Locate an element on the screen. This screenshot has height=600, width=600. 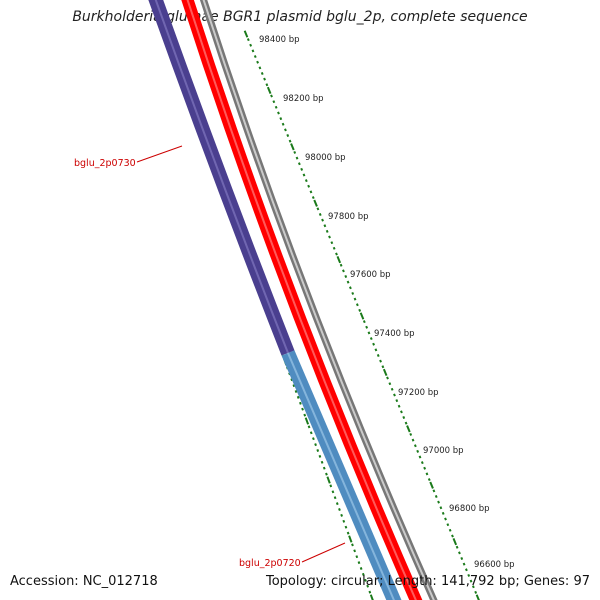
gene-segment-bglu-2p0730-highlight is located at coordinates (221, 177).